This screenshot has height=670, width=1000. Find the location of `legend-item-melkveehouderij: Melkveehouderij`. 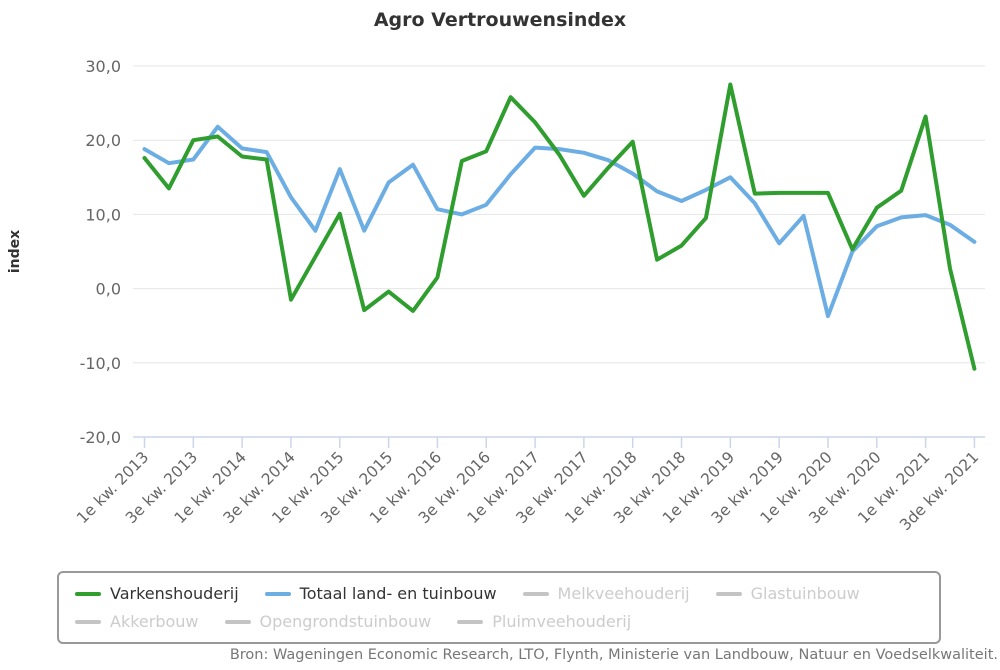

legend-item-melkveehouderij: Melkveehouderij is located at coordinates (606, 593).